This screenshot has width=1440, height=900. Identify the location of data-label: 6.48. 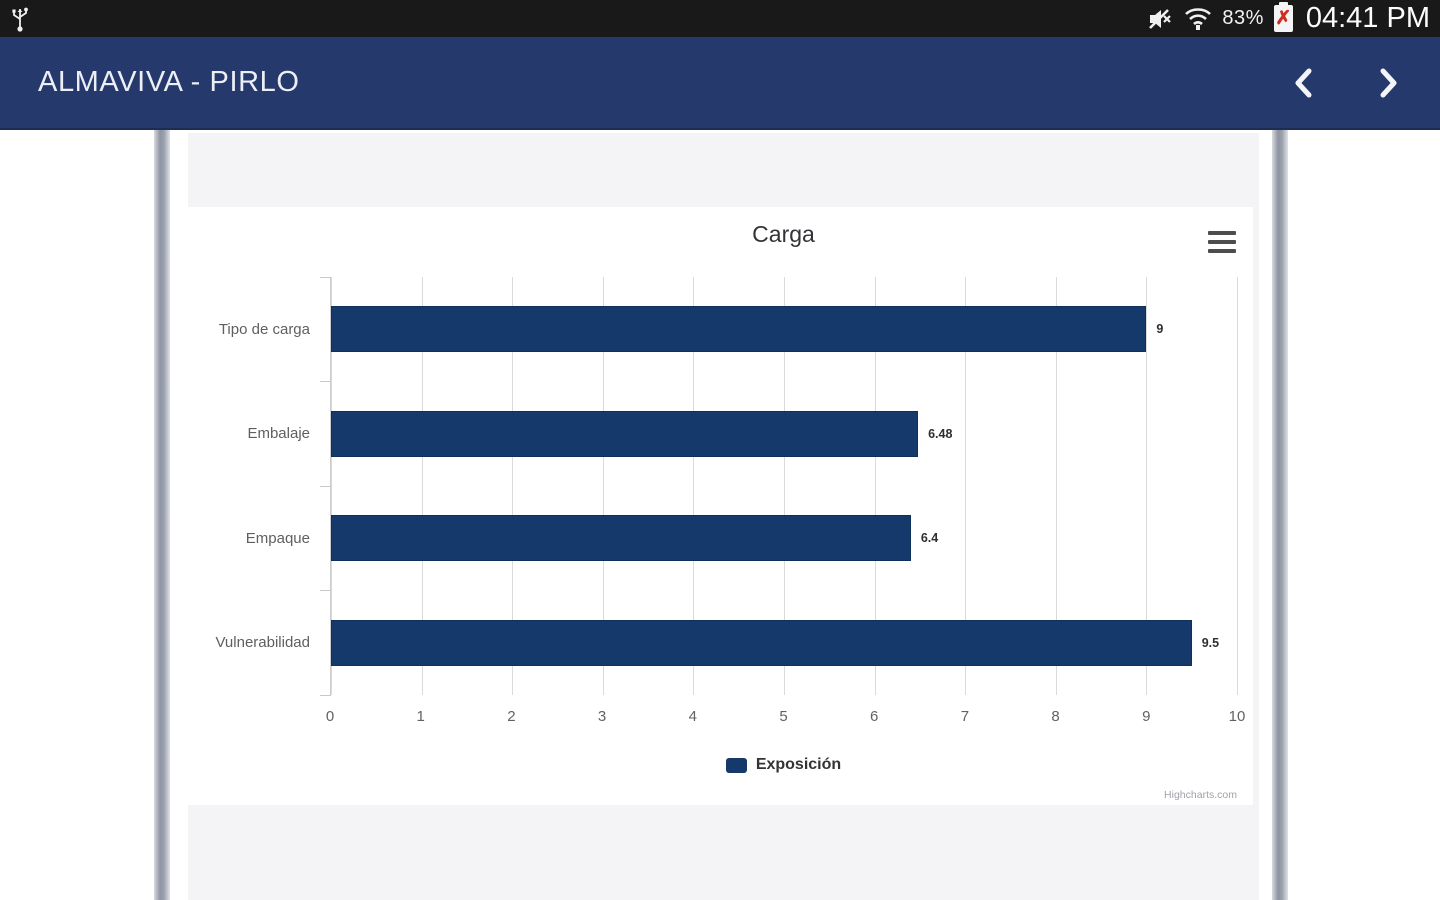
(940, 433).